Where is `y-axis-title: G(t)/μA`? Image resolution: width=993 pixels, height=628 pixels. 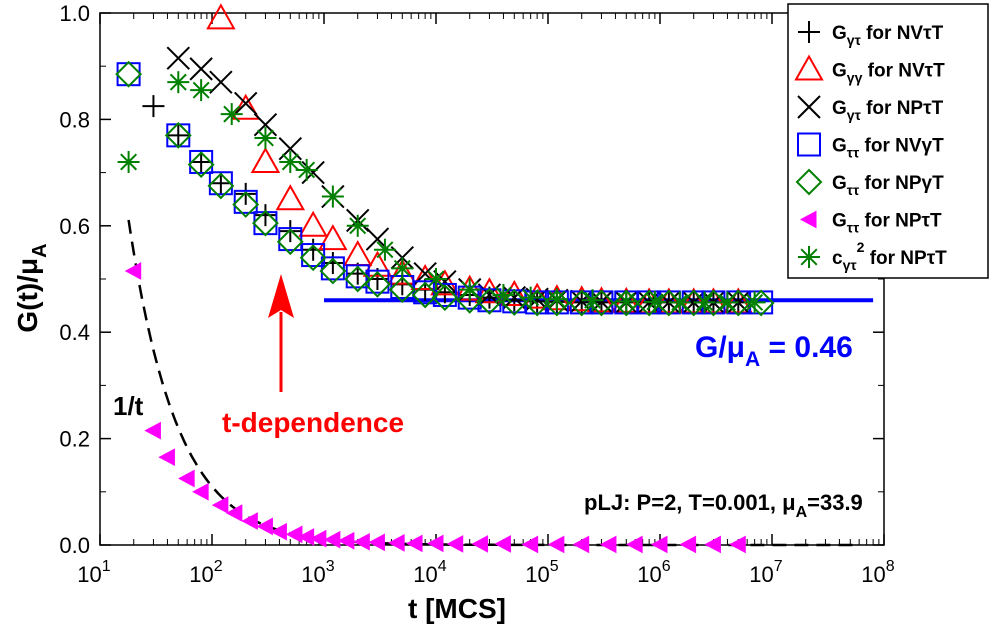
y-axis-title: G(t)/μA is located at coordinates (31, 287).